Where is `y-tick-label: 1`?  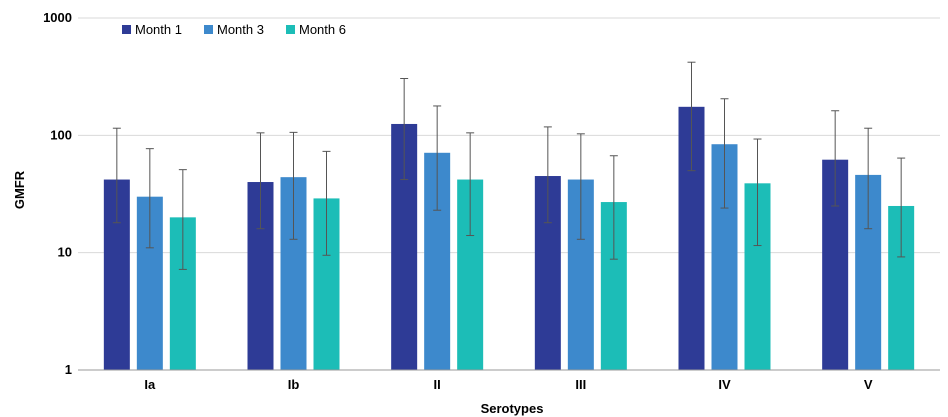 y-tick-label: 1 is located at coordinates (68, 369).